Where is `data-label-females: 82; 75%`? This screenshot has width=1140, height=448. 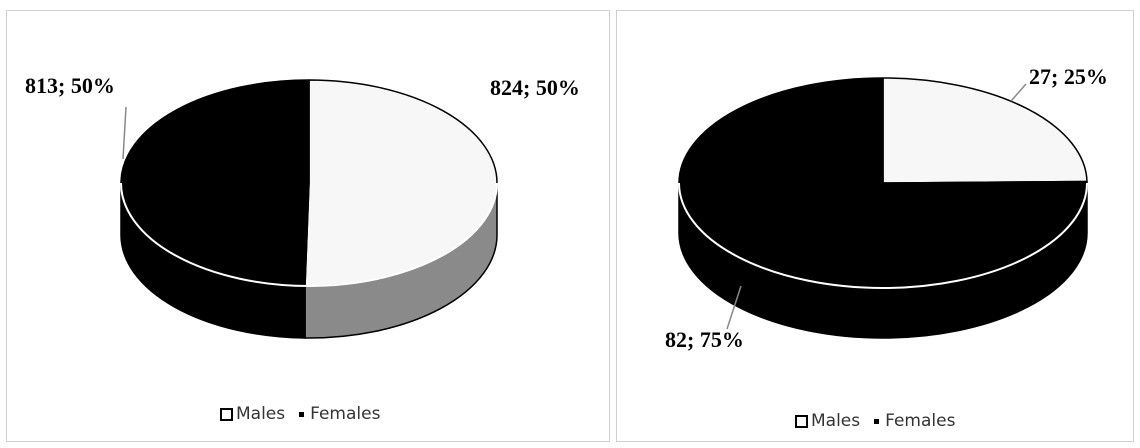
data-label-females: 82; 75% is located at coordinates (704, 339).